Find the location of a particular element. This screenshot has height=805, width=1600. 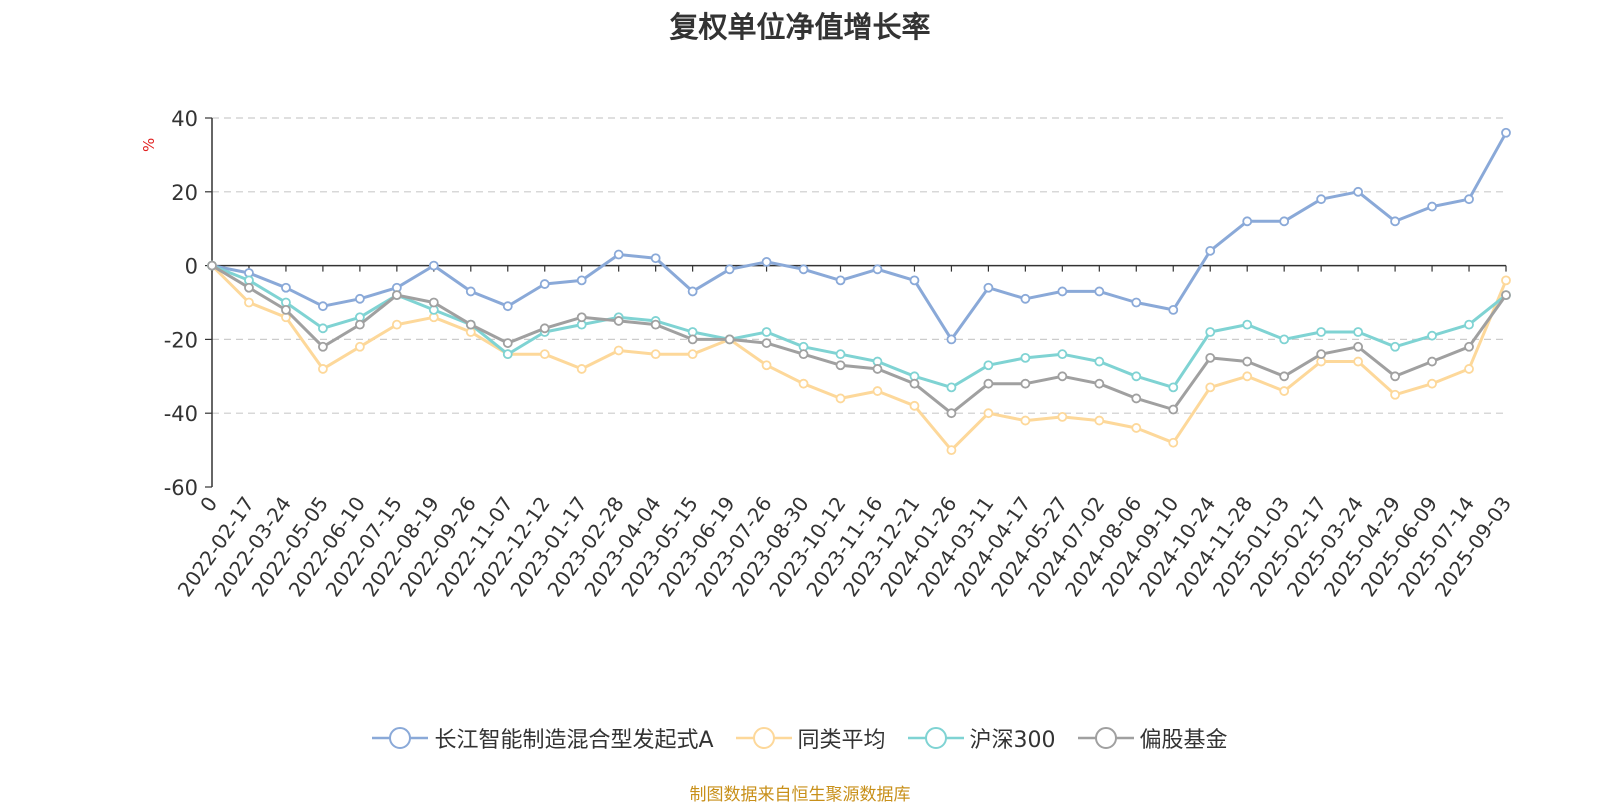

source-note: 制图数据来自恒生聚源数据库 is located at coordinates (800, 795).